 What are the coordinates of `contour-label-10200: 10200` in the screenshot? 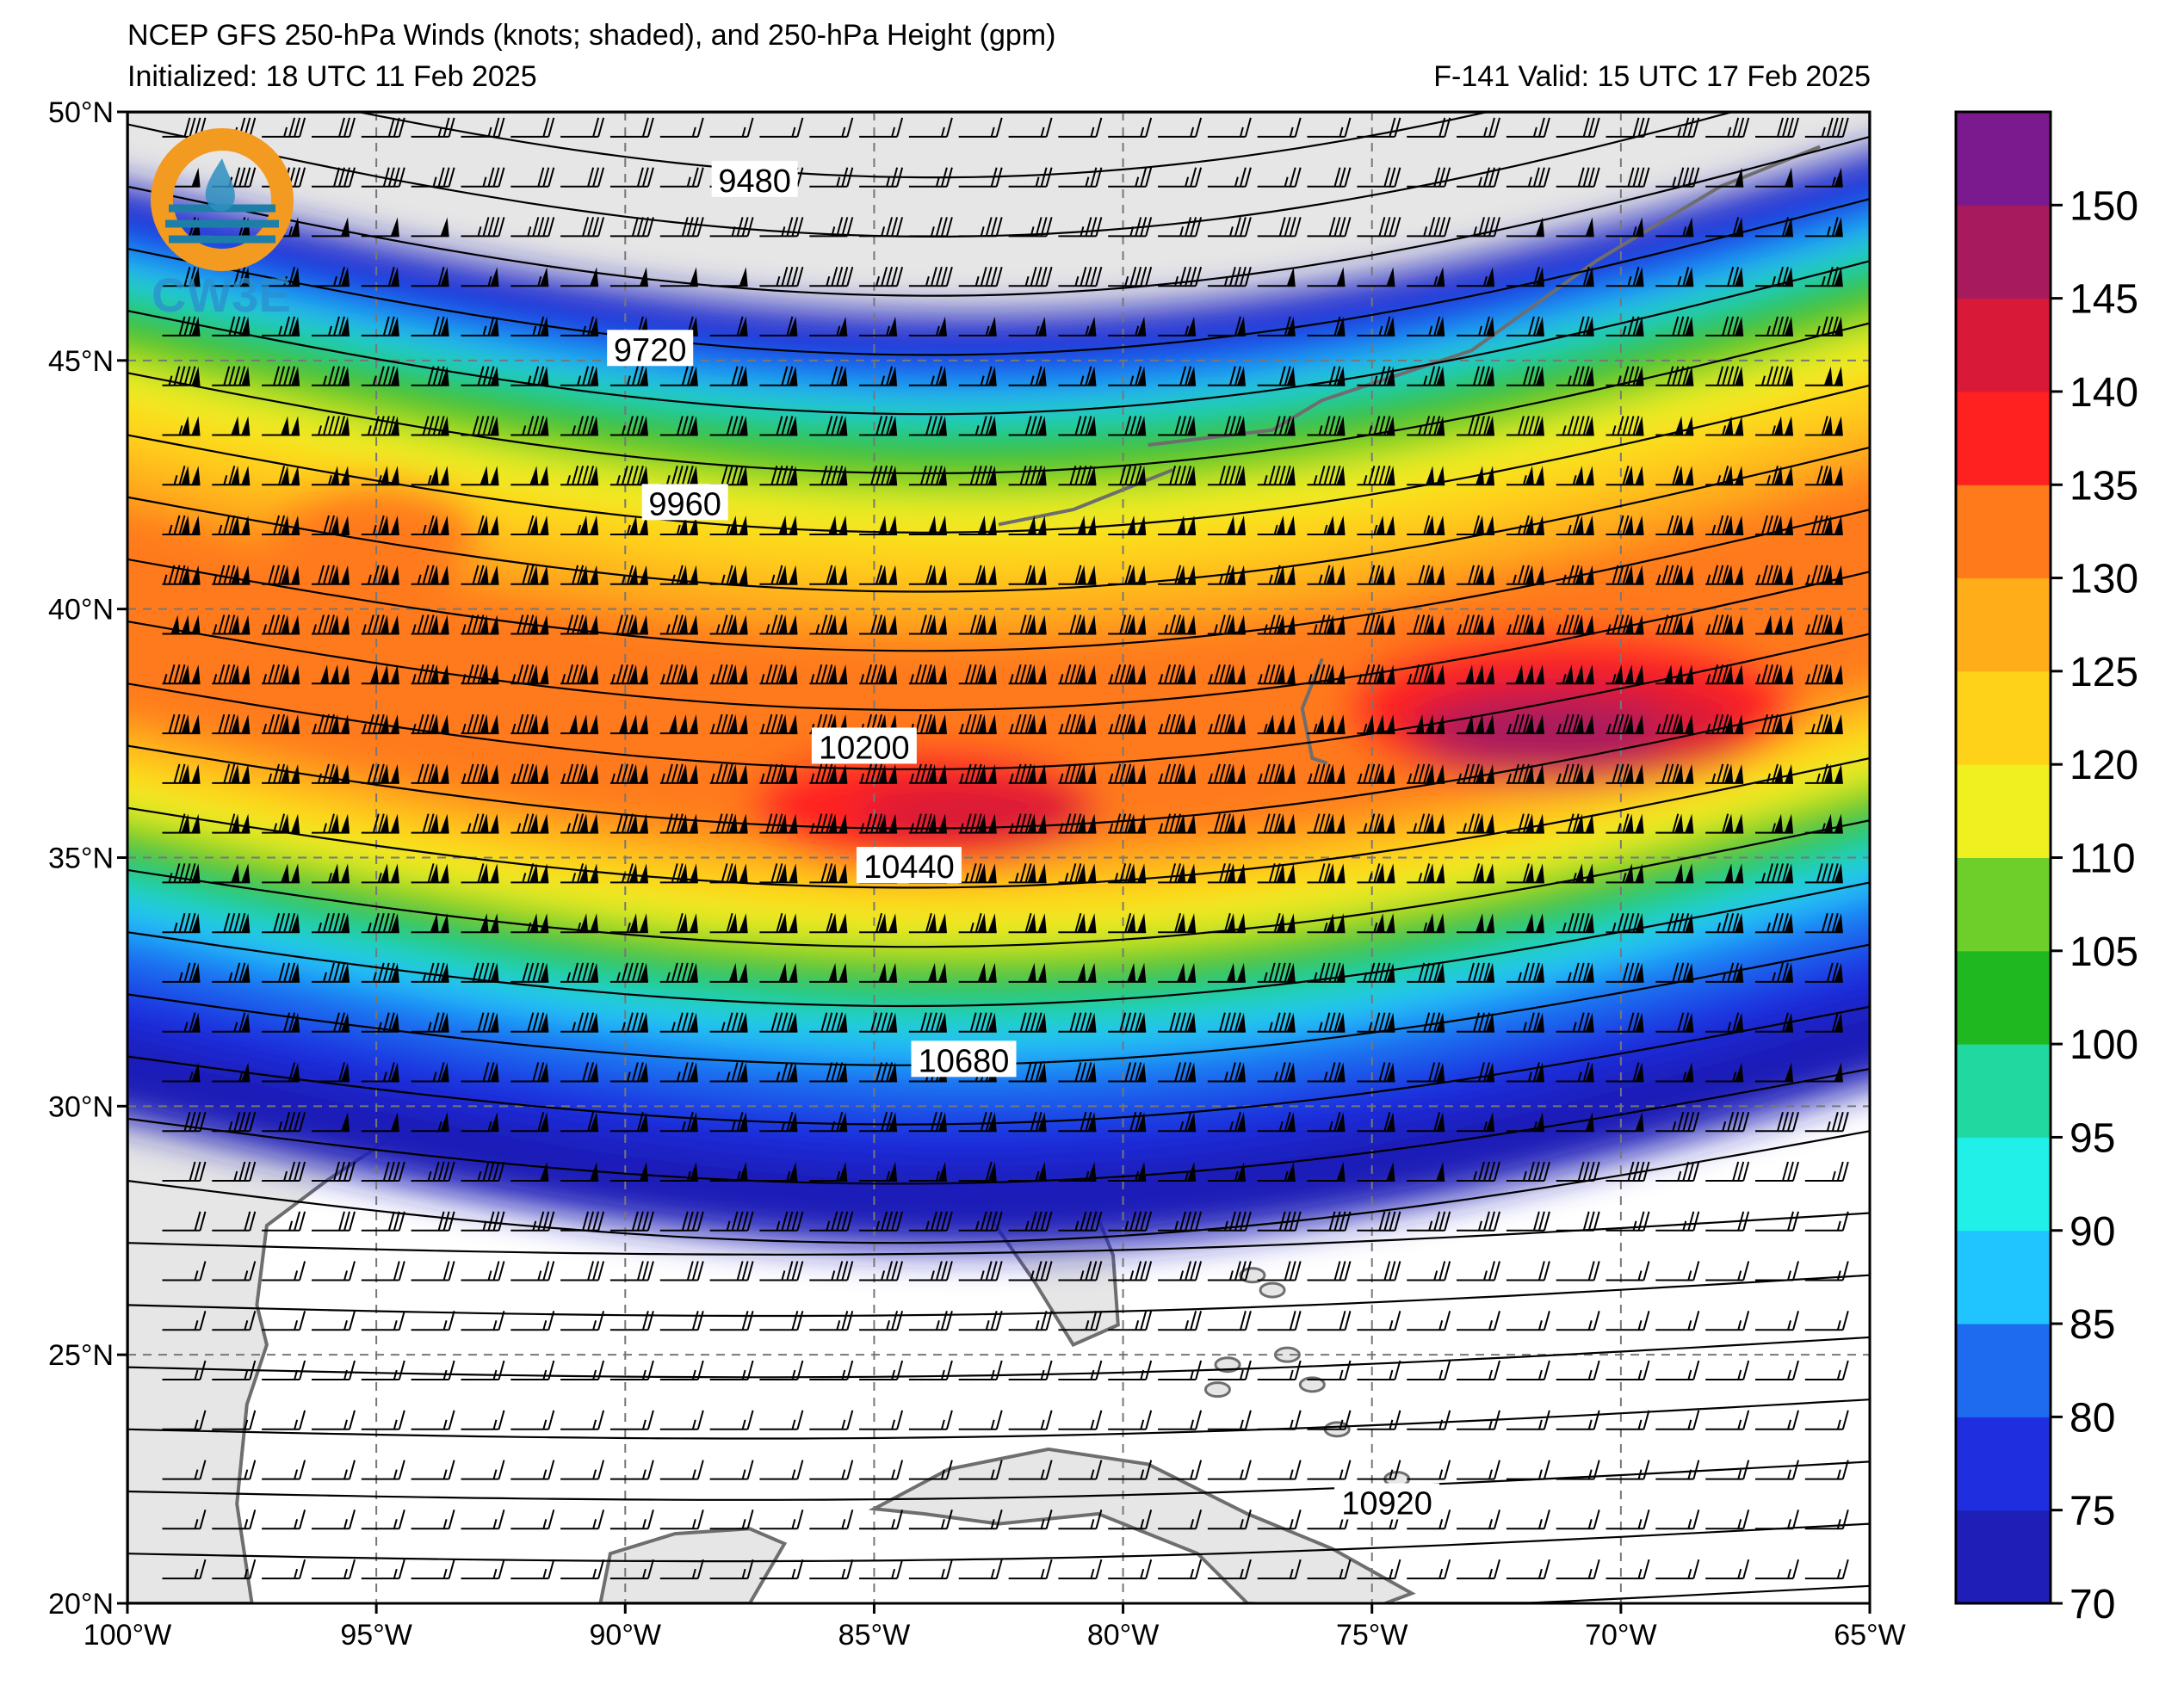 It's located at (864, 746).